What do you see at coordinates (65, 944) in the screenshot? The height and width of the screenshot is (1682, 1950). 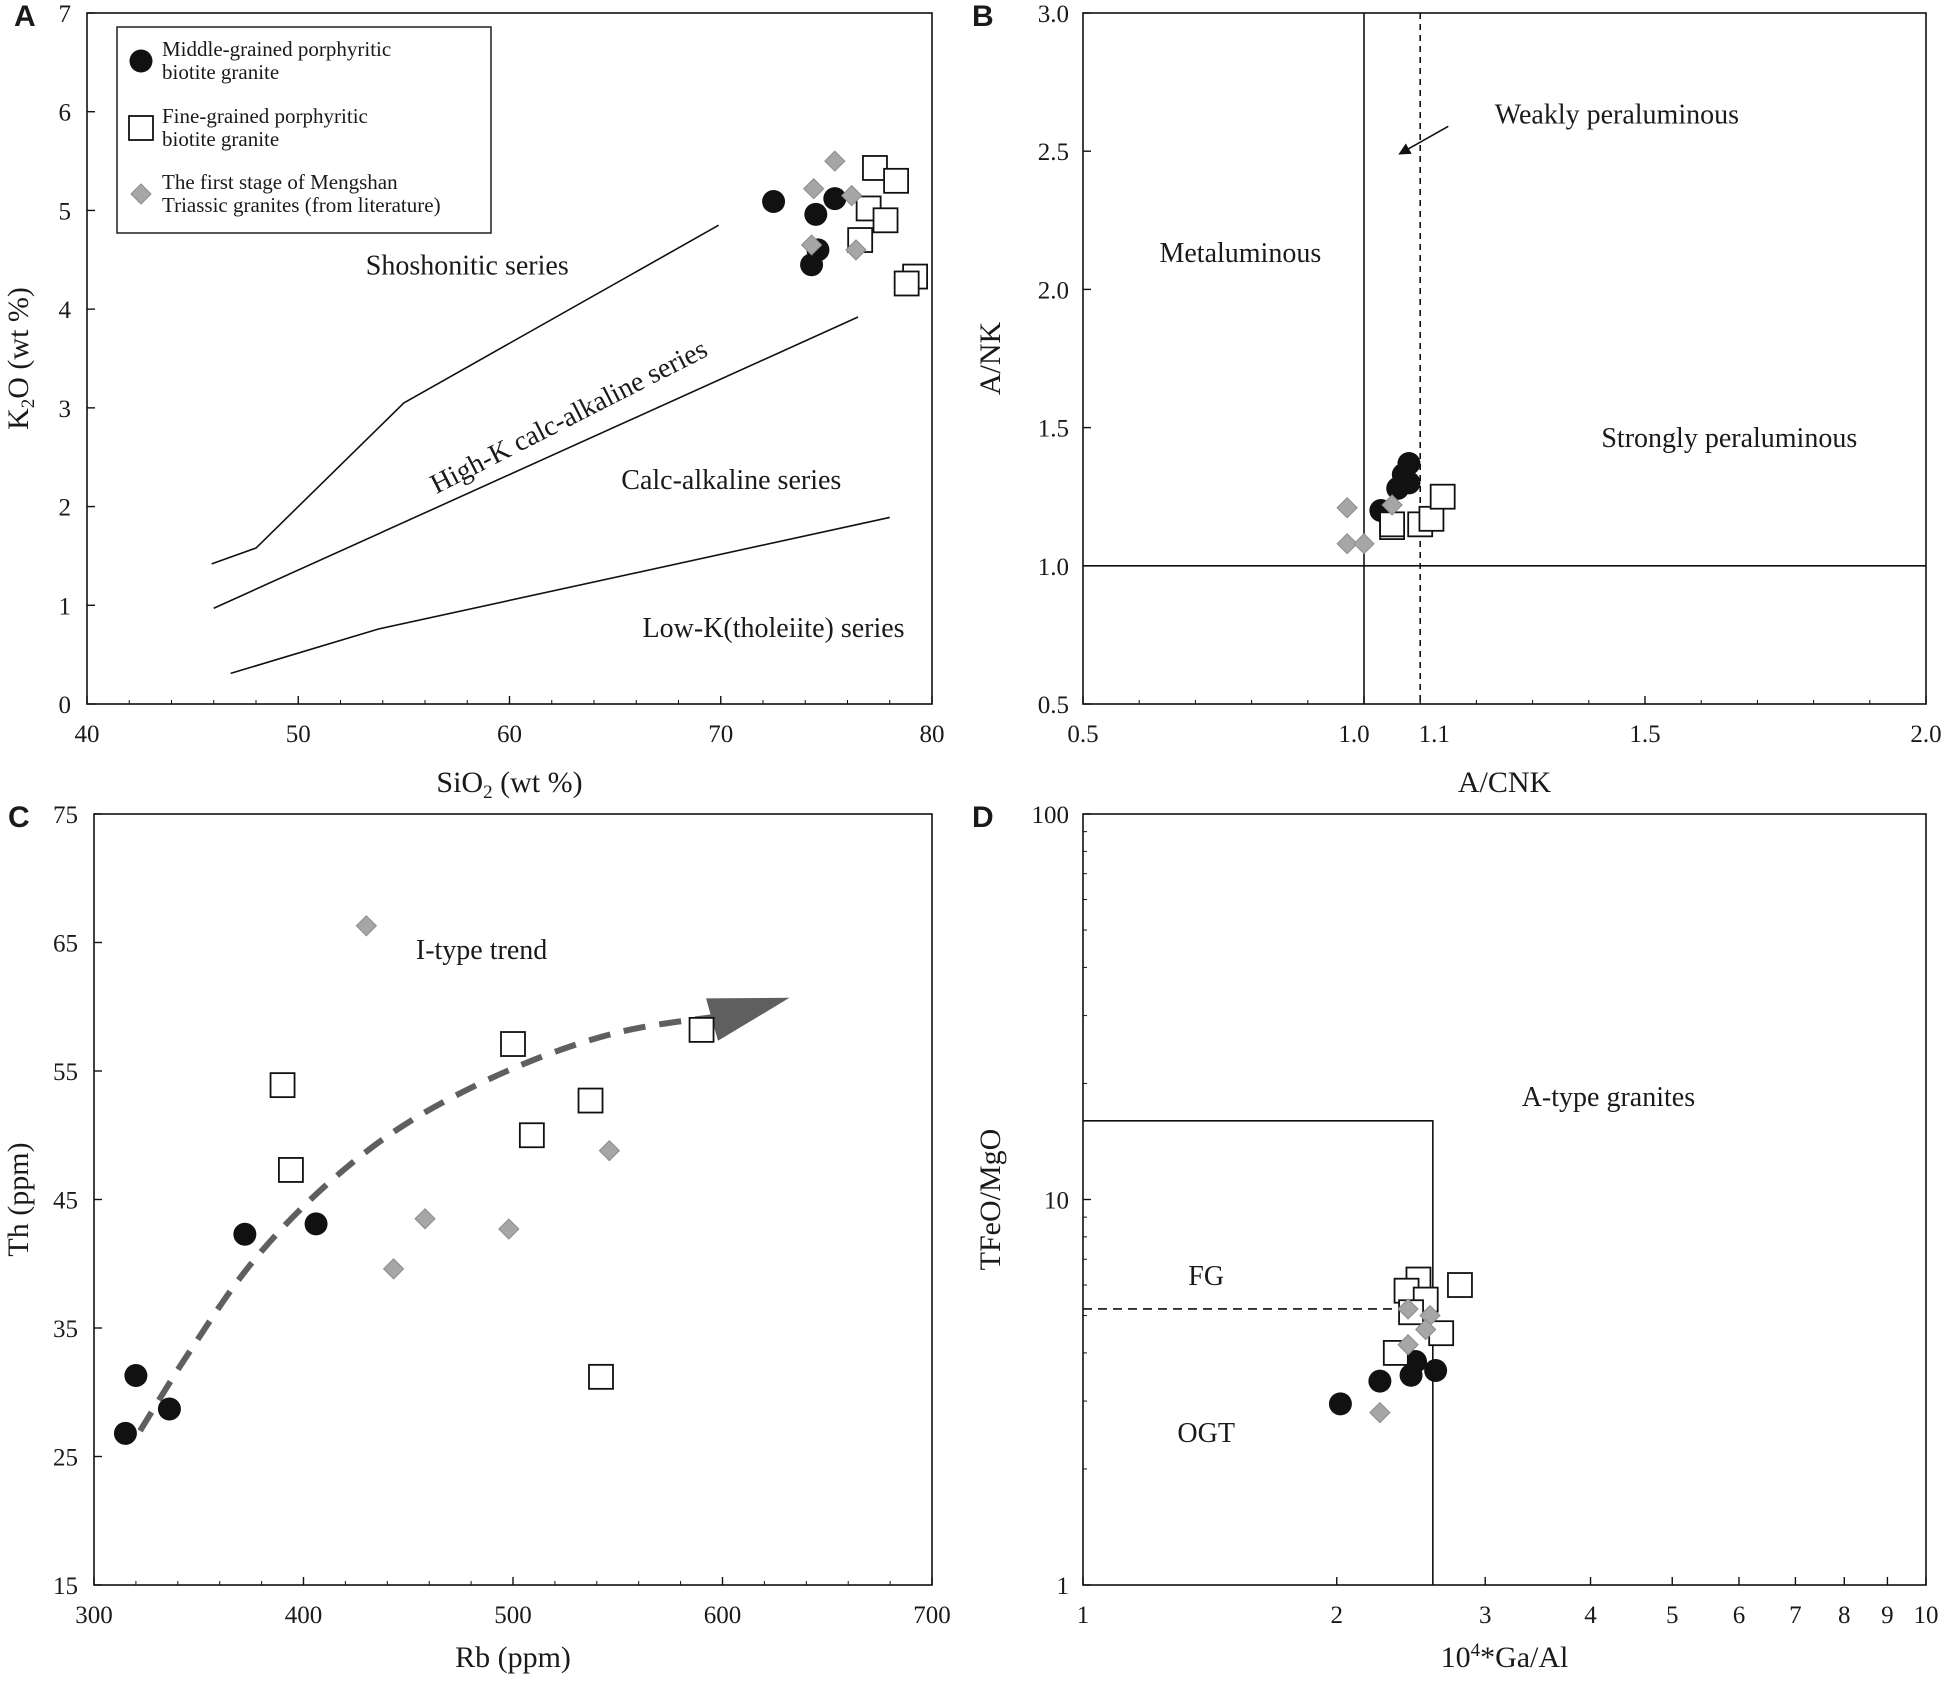 I see `y-tick-label: 65` at bounding box center [65, 944].